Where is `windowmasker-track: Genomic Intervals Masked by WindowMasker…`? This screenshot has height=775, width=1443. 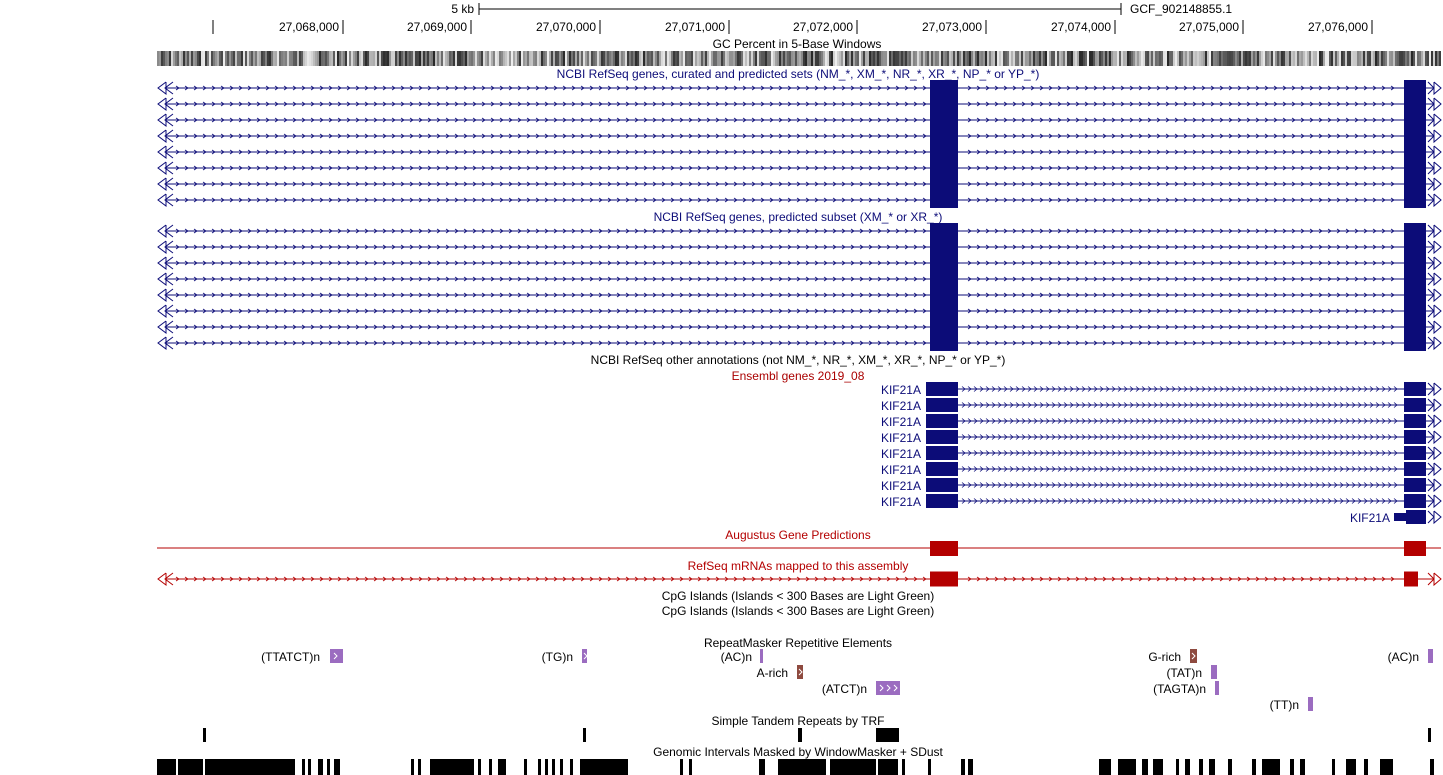
windowmasker-track: Genomic Intervals Masked by WindowMasker… is located at coordinates (795, 760).